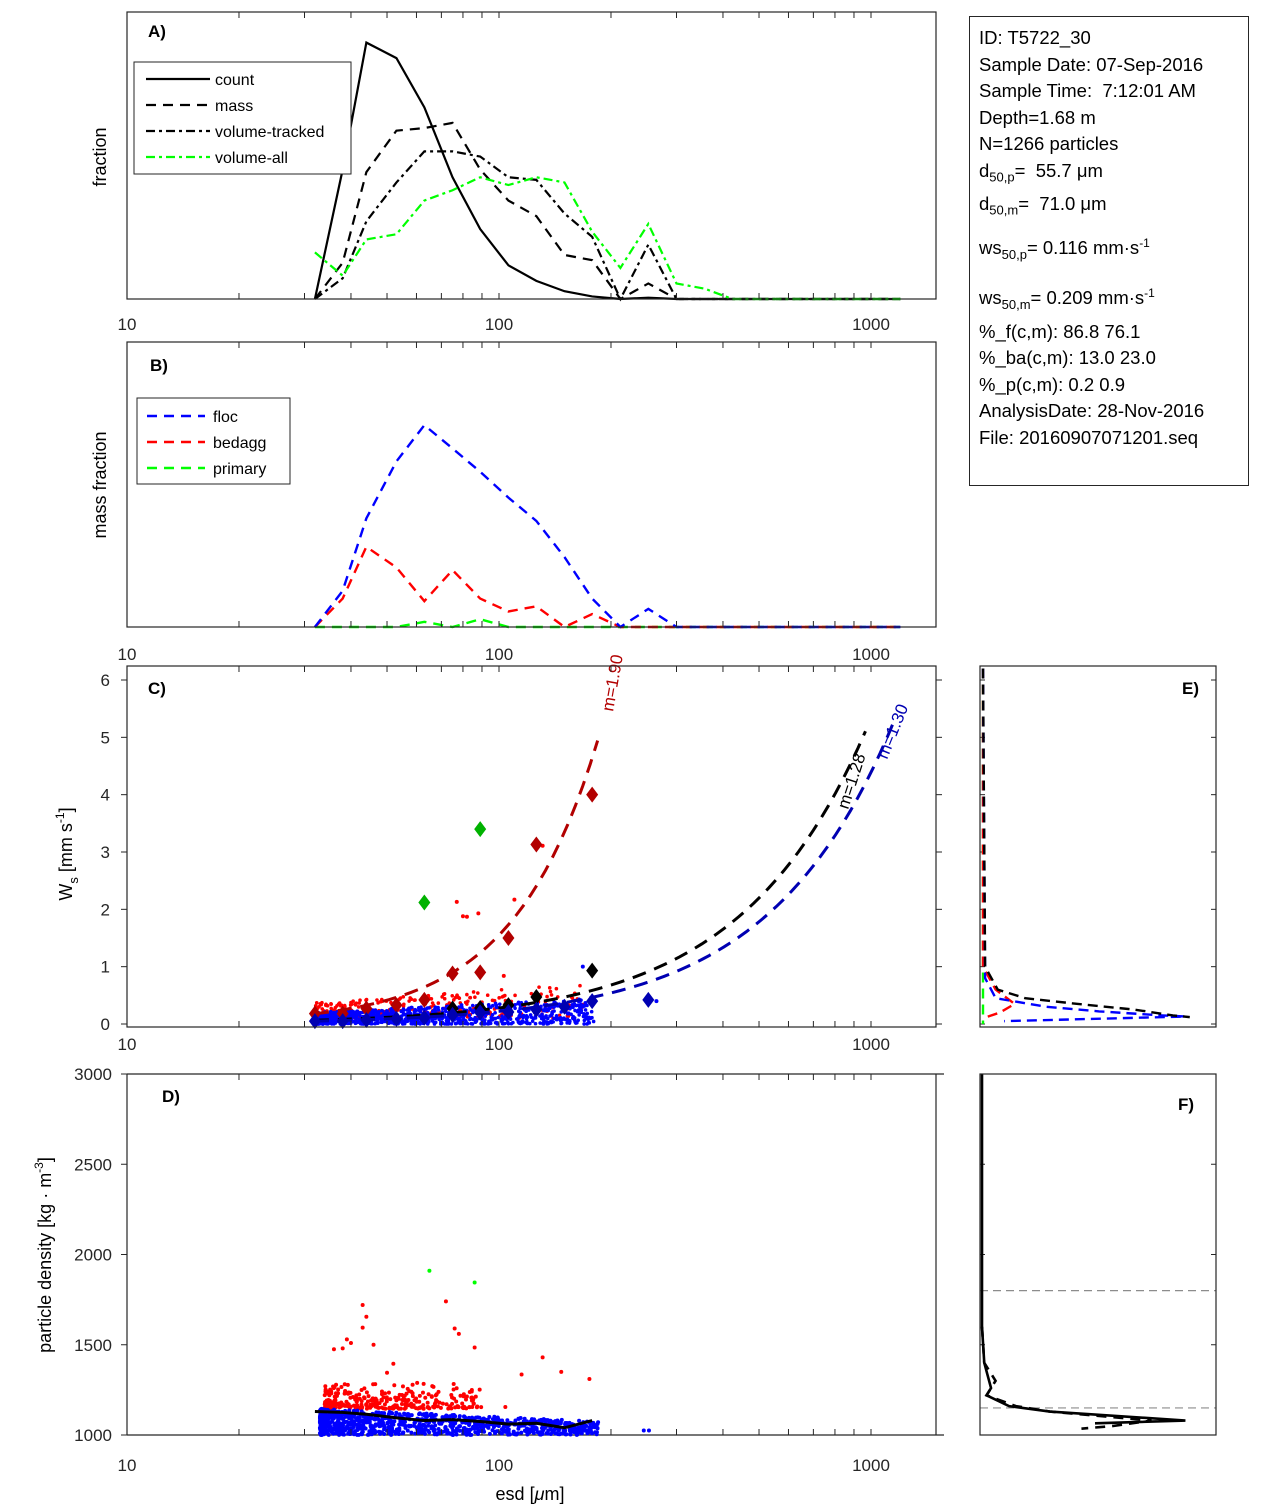 The width and height of the screenshot is (1270, 1511). What do you see at coordinates (1083, 1249) in the screenshot?
I see `series-line-count` at bounding box center [1083, 1249].